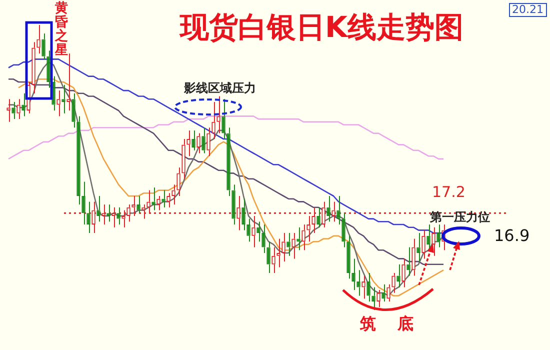 The image size is (550, 350). Describe the element at coordinates (387, 323) in the screenshot. I see `text: 筑 底` at that location.